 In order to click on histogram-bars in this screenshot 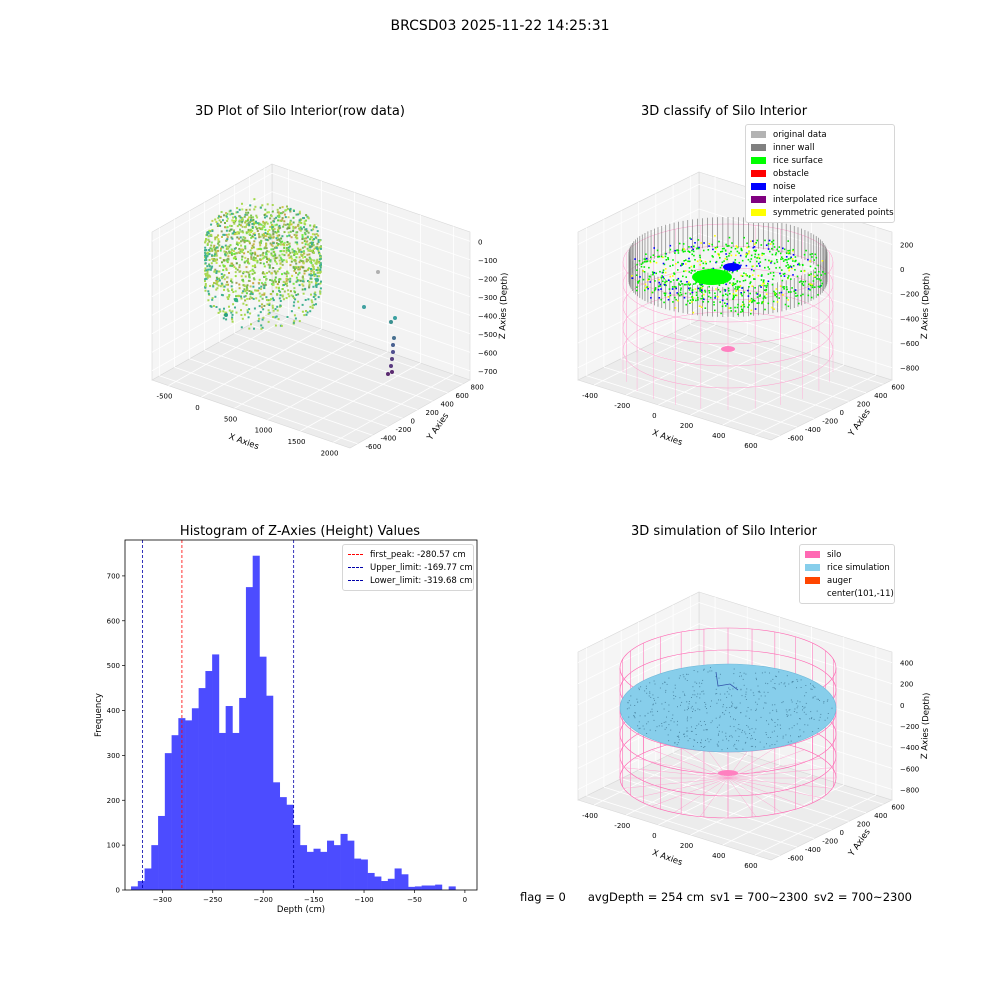, I will do `click(293, 722)`.